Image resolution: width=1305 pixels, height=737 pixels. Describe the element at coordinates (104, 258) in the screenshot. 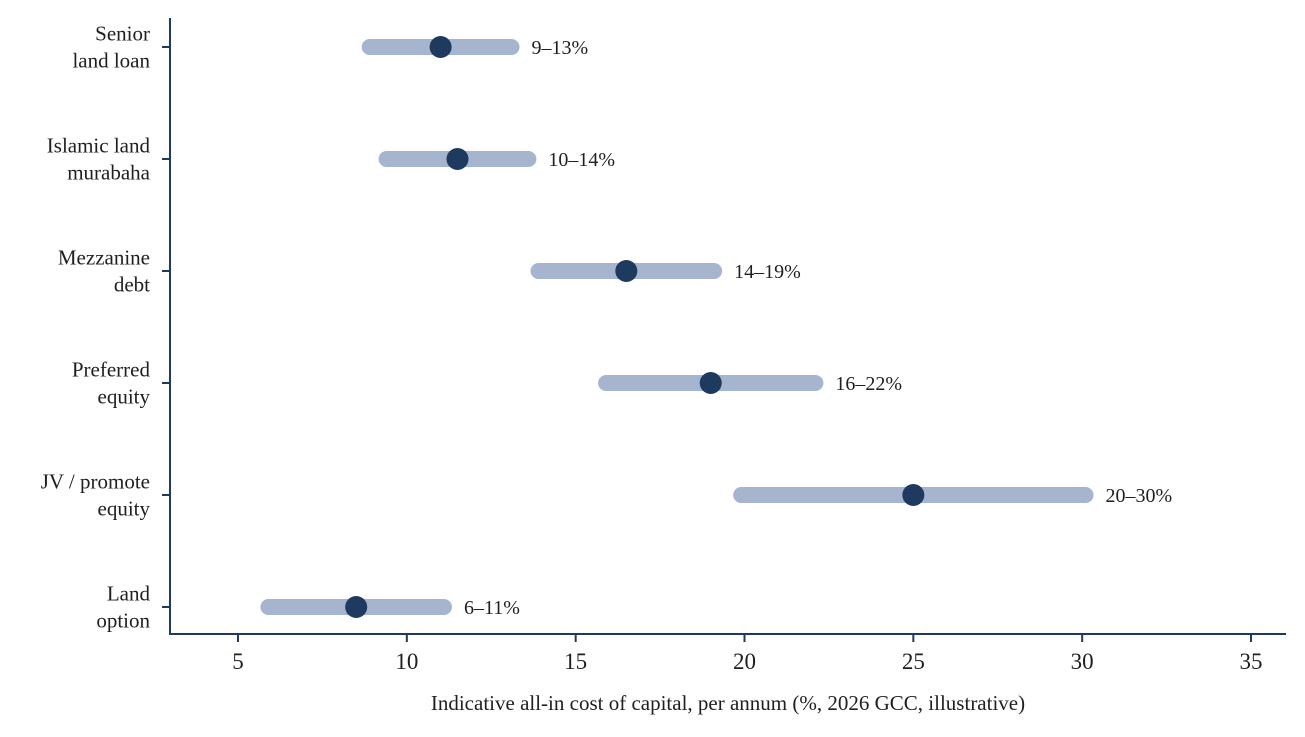

I see `category-label: Mezzanine` at that location.